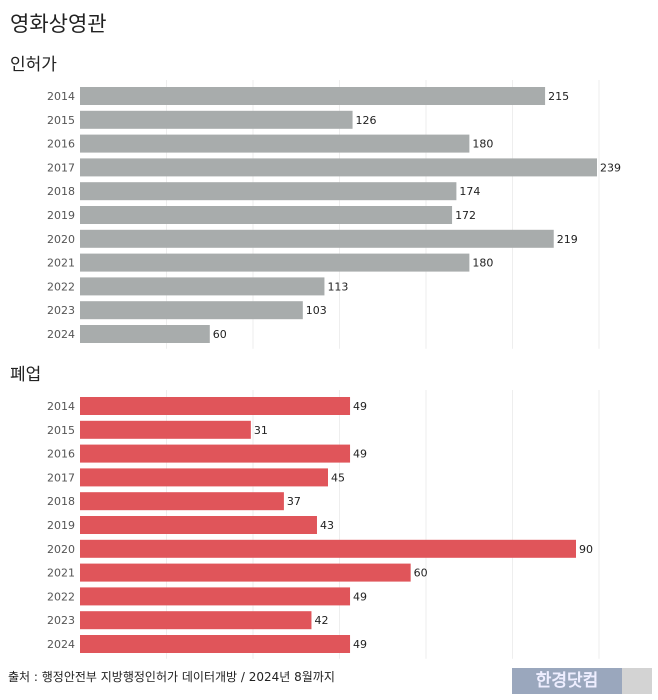 The image size is (658, 700). Describe the element at coordinates (586, 549) in the screenshot. I see `value-label: 90` at that location.